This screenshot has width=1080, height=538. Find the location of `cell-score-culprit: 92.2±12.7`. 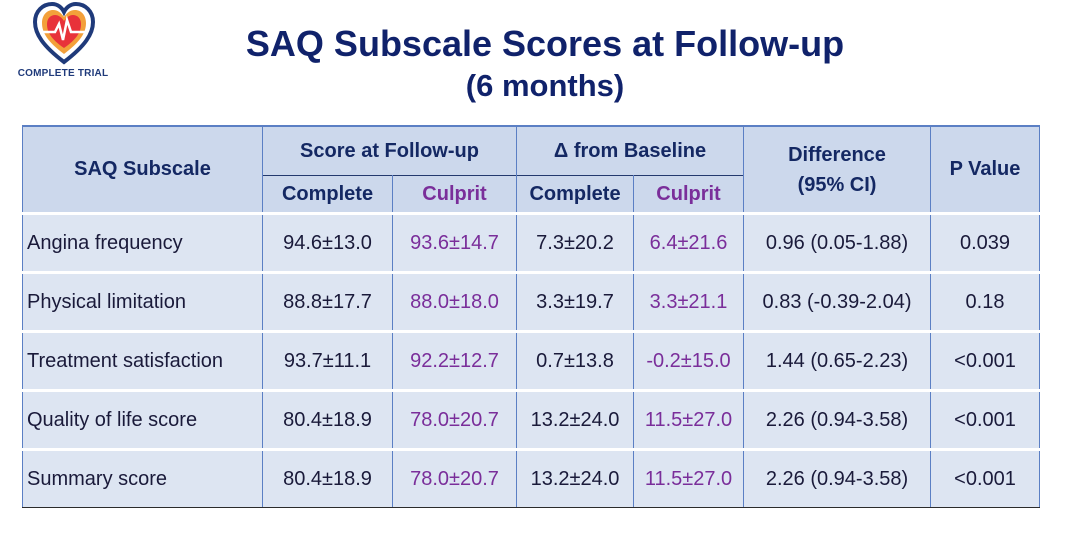

cell-score-culprit: 92.2±12.7 is located at coordinates (454, 360).